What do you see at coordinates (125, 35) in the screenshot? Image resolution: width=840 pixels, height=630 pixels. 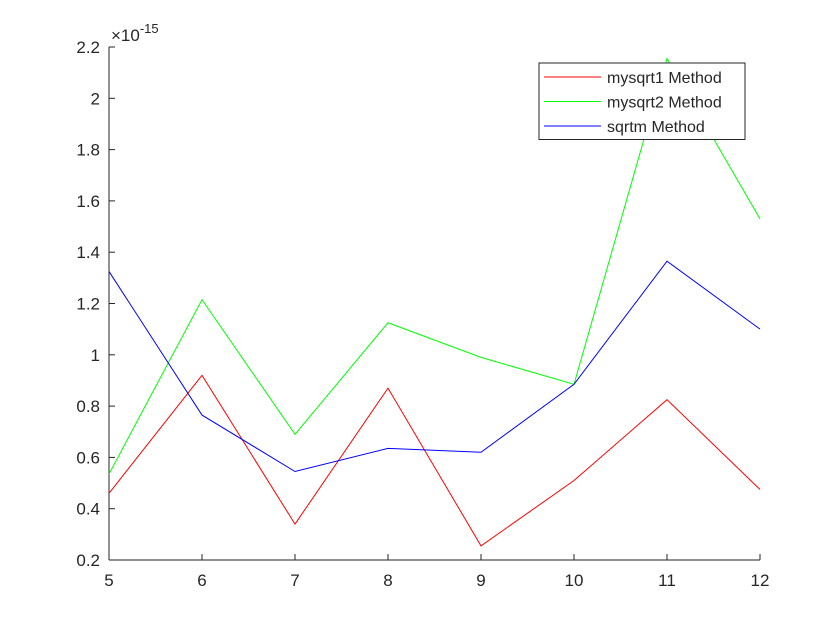 I see `y-exponent-base: ×10` at bounding box center [125, 35].